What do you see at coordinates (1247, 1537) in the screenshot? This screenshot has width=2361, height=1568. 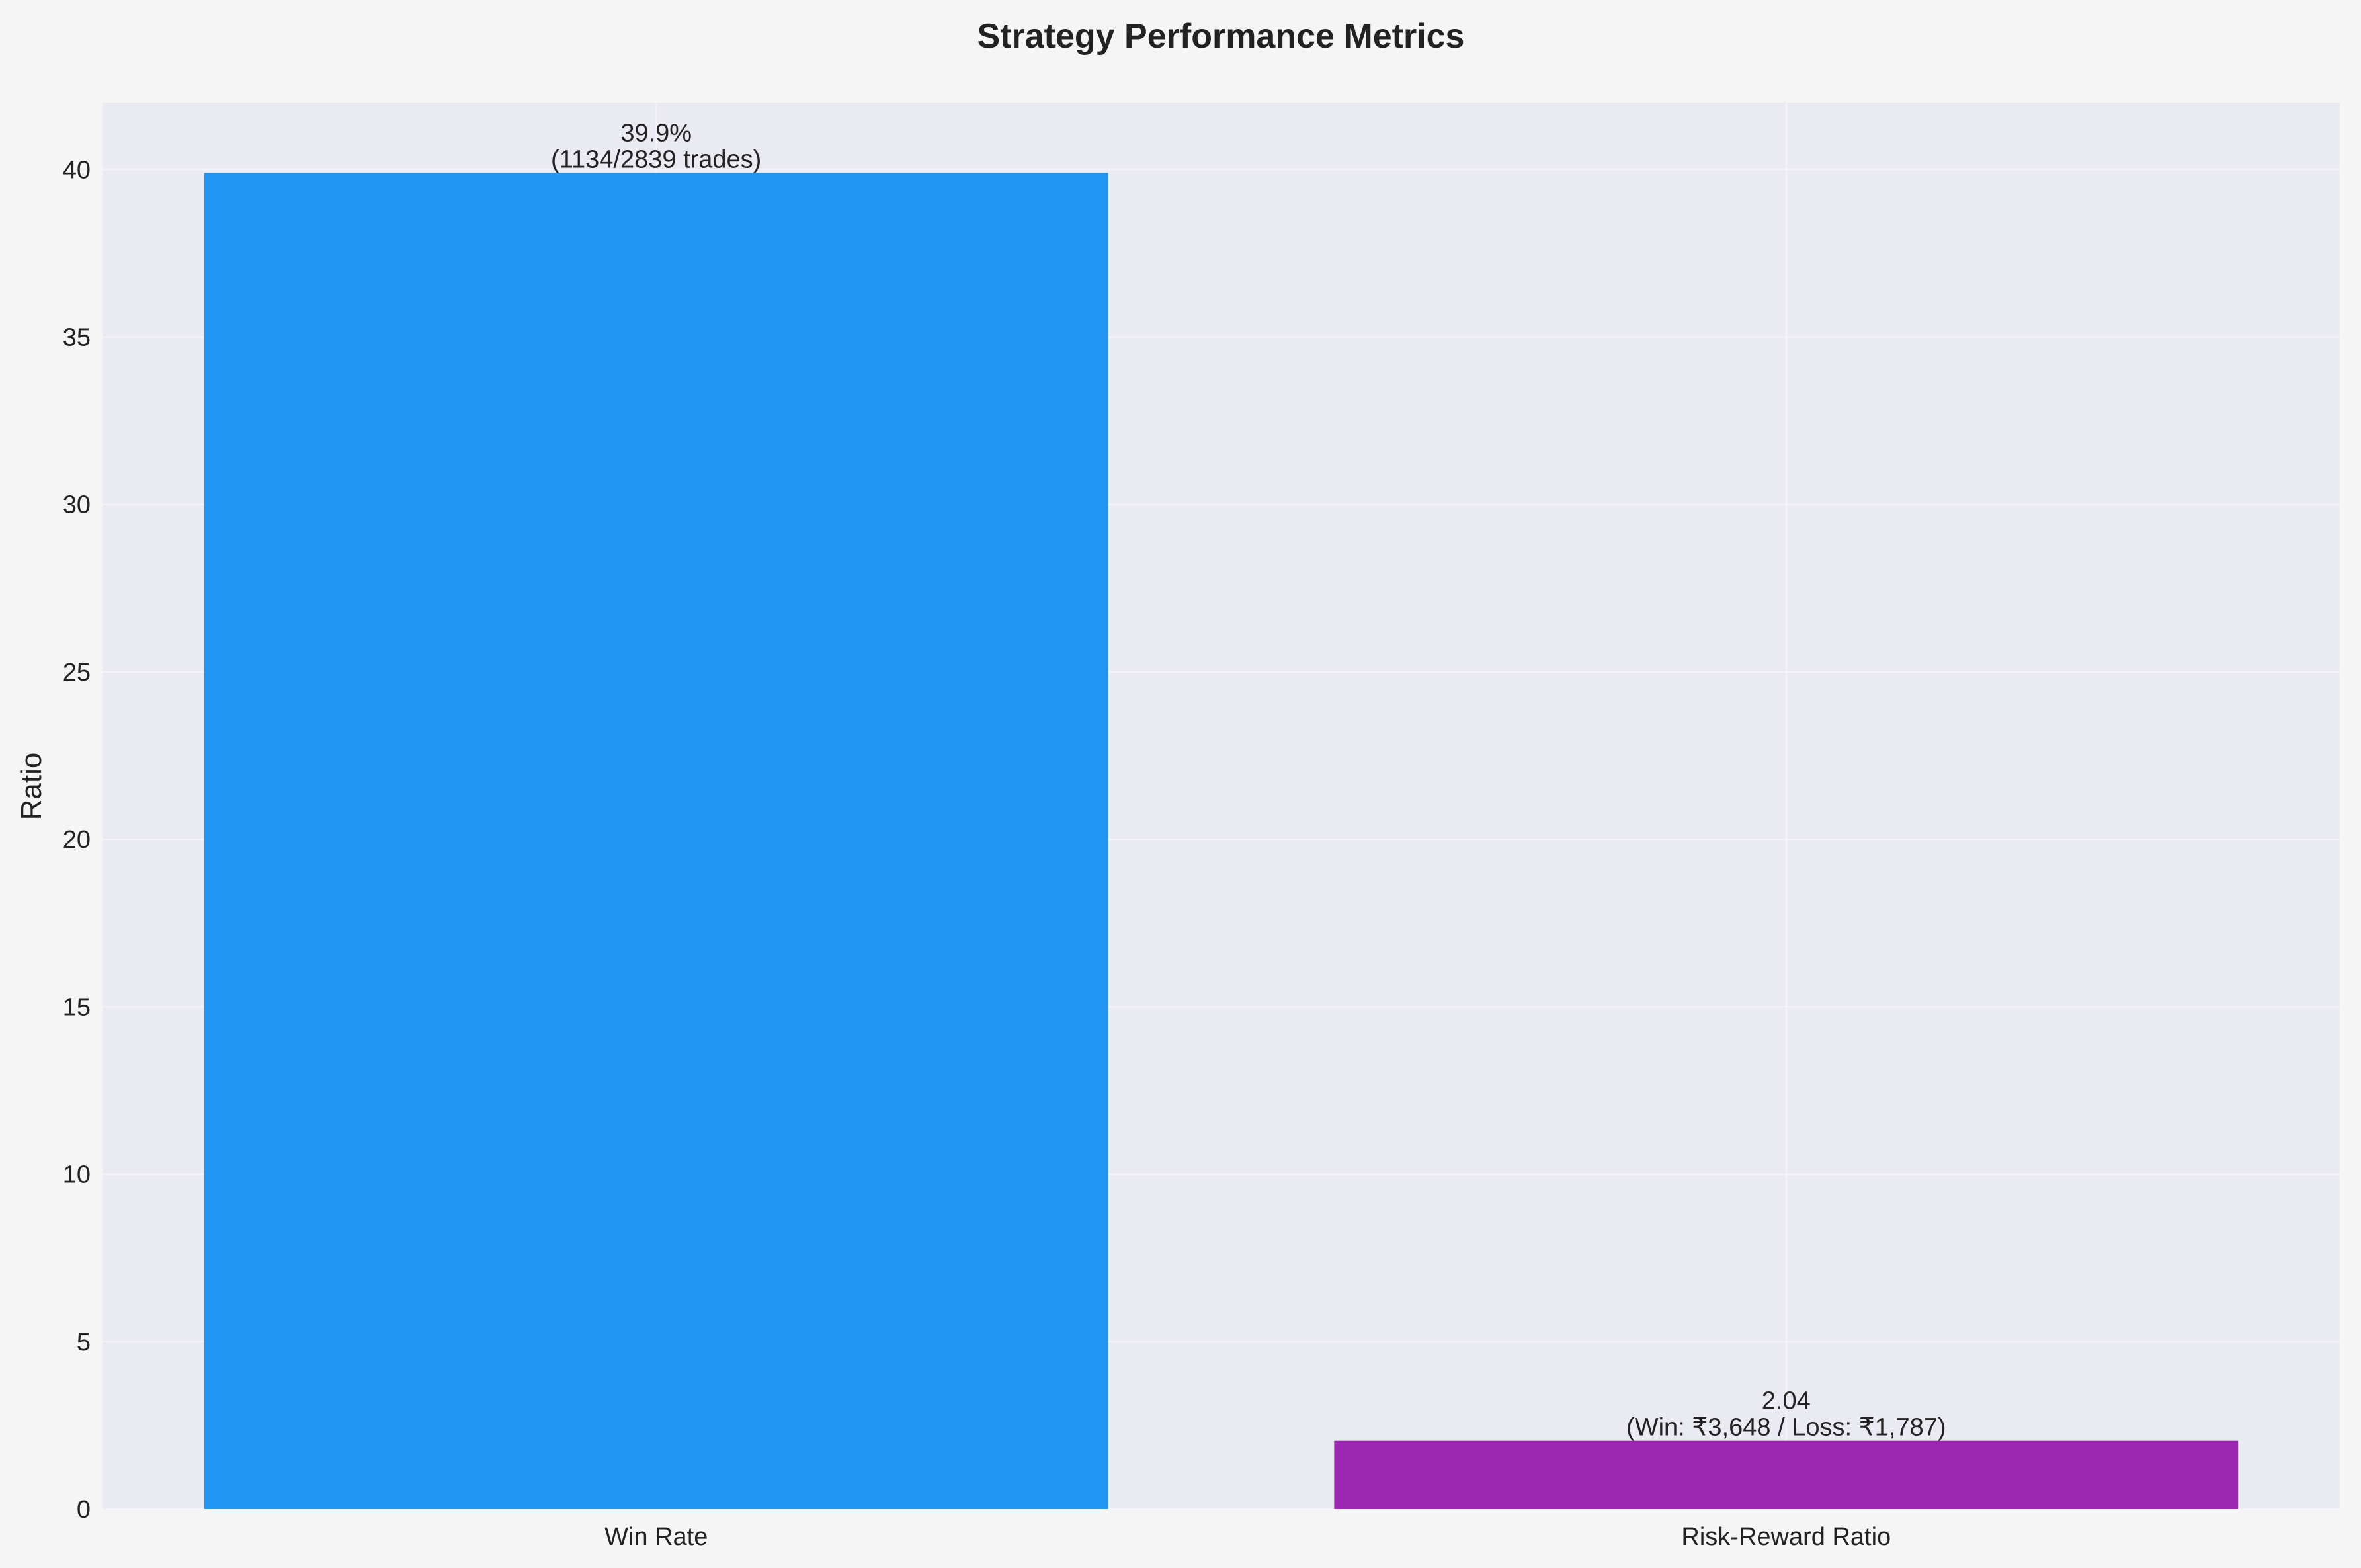 I see `x-axis-ticks: Win Rate Risk-Reward Ratio` at bounding box center [1247, 1537].